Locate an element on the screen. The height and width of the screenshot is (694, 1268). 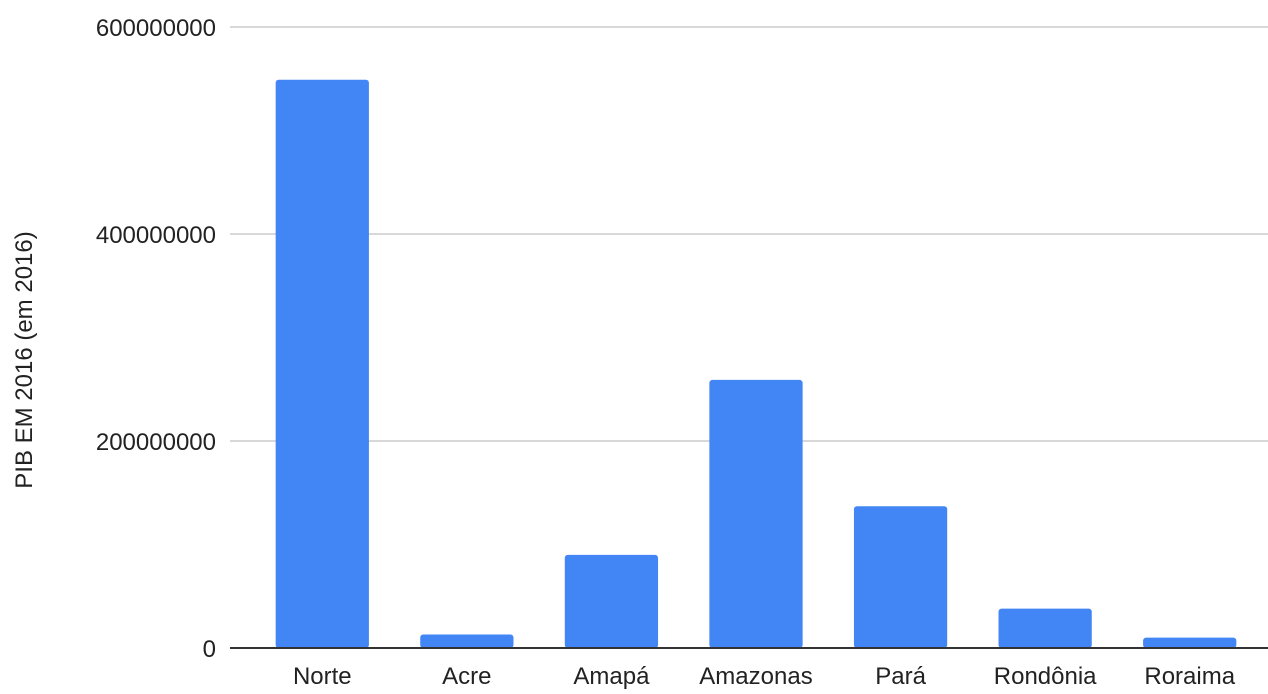
bar-norte is located at coordinates (322, 363).